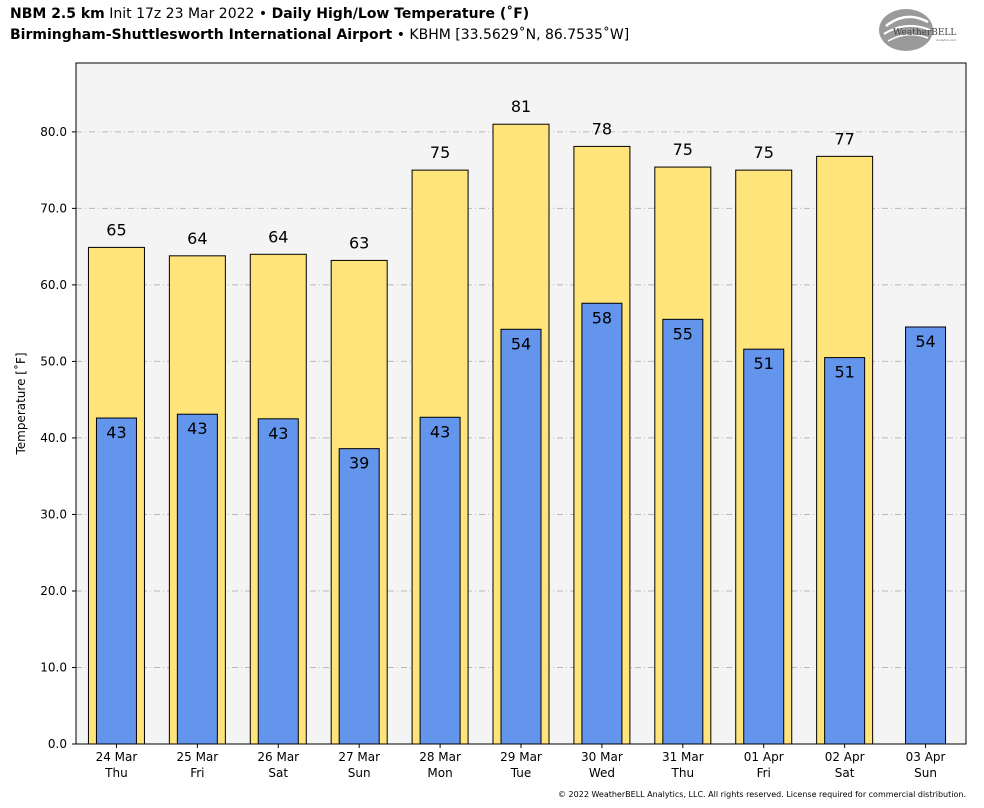  I want to click on logo-subtext: Analytics LLC, so click(946, 40).